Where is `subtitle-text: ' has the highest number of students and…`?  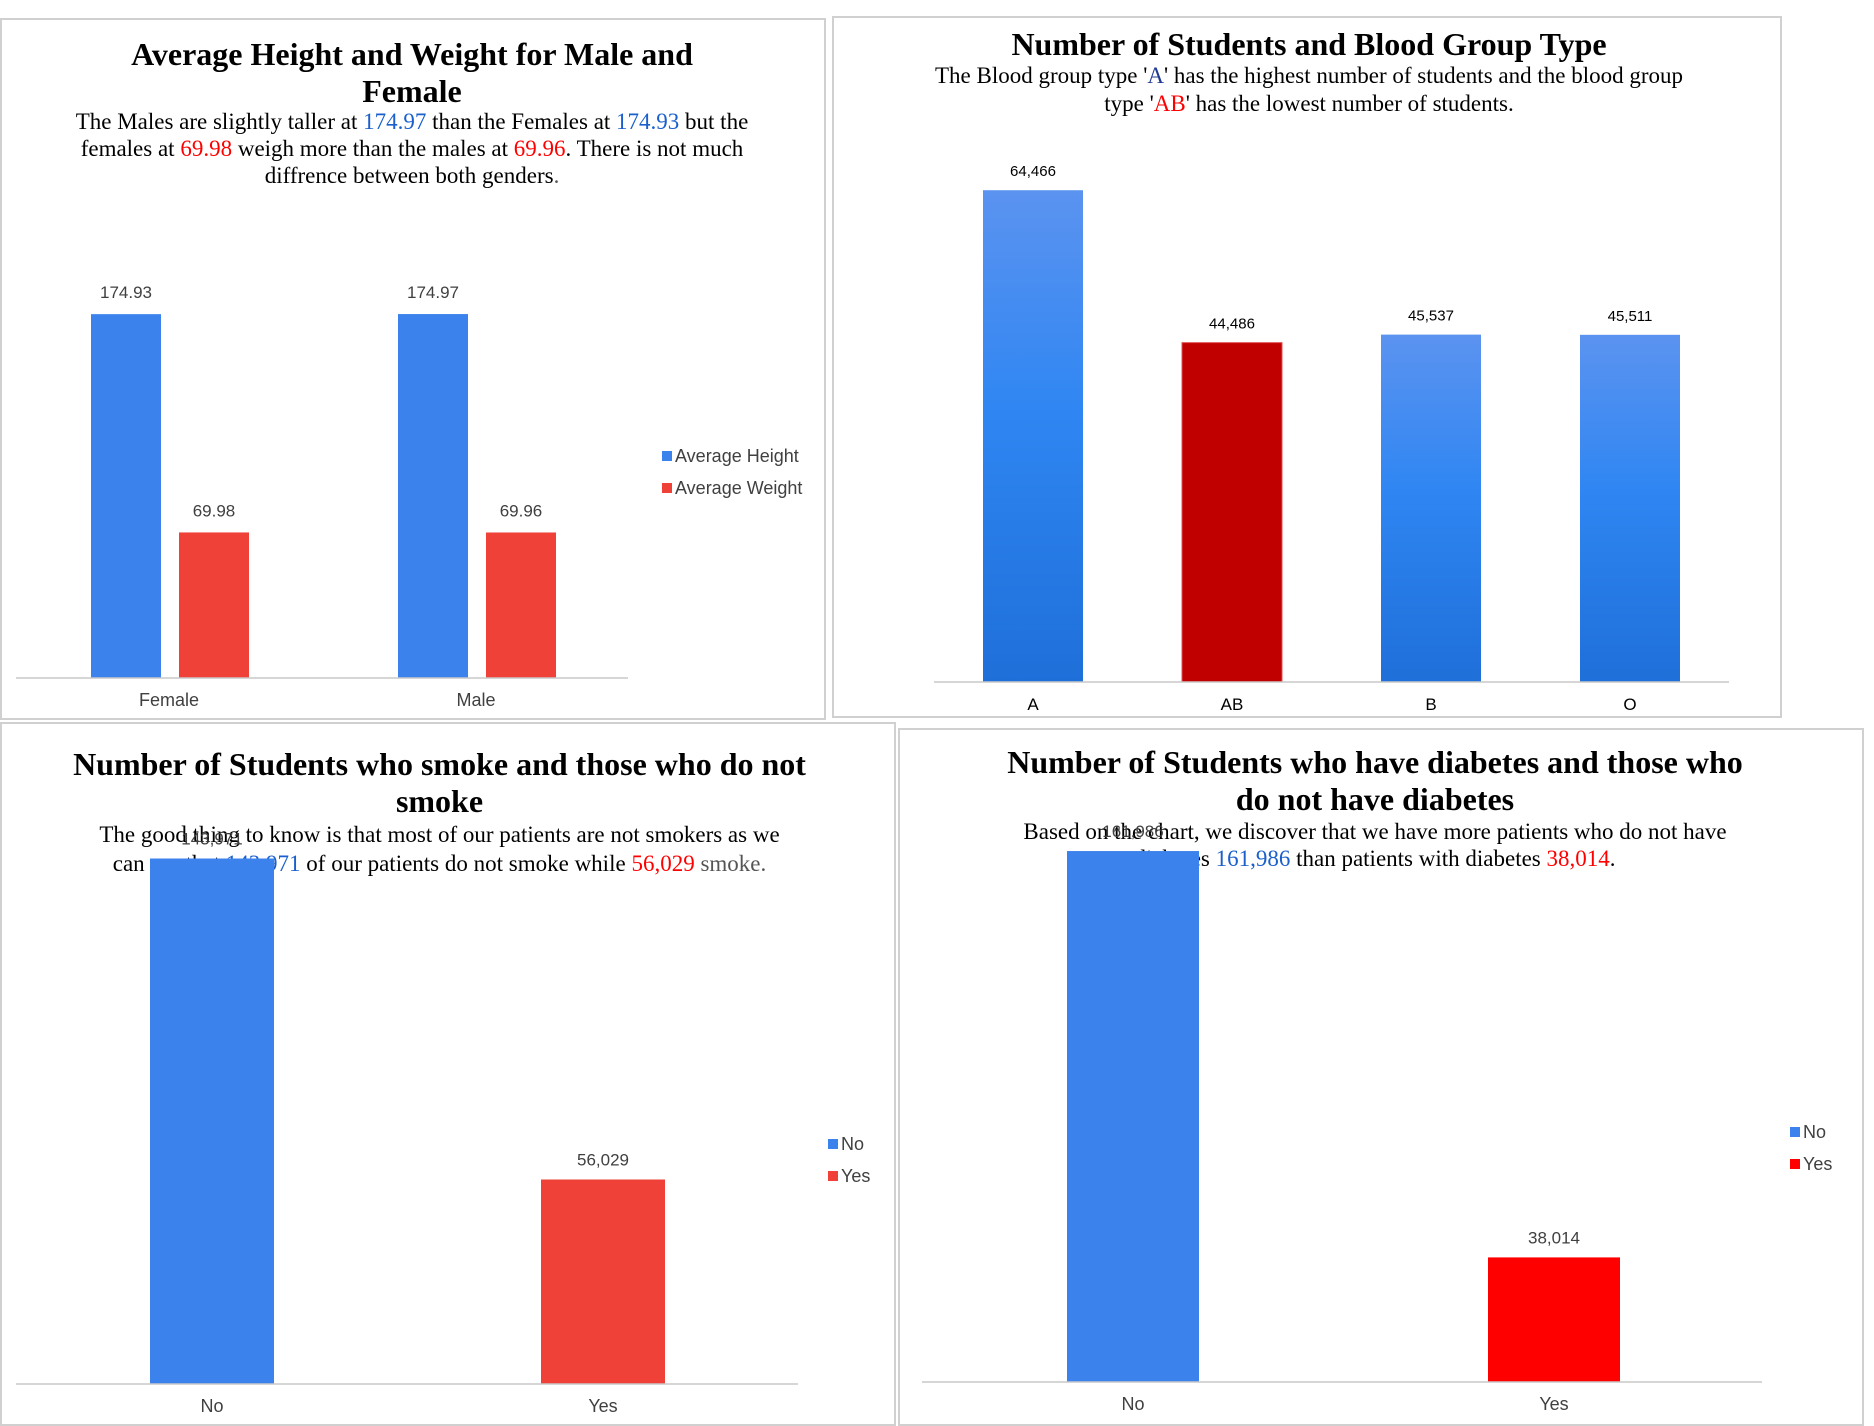 subtitle-text: ' has the highest number of students and… is located at coordinates (1394, 89).